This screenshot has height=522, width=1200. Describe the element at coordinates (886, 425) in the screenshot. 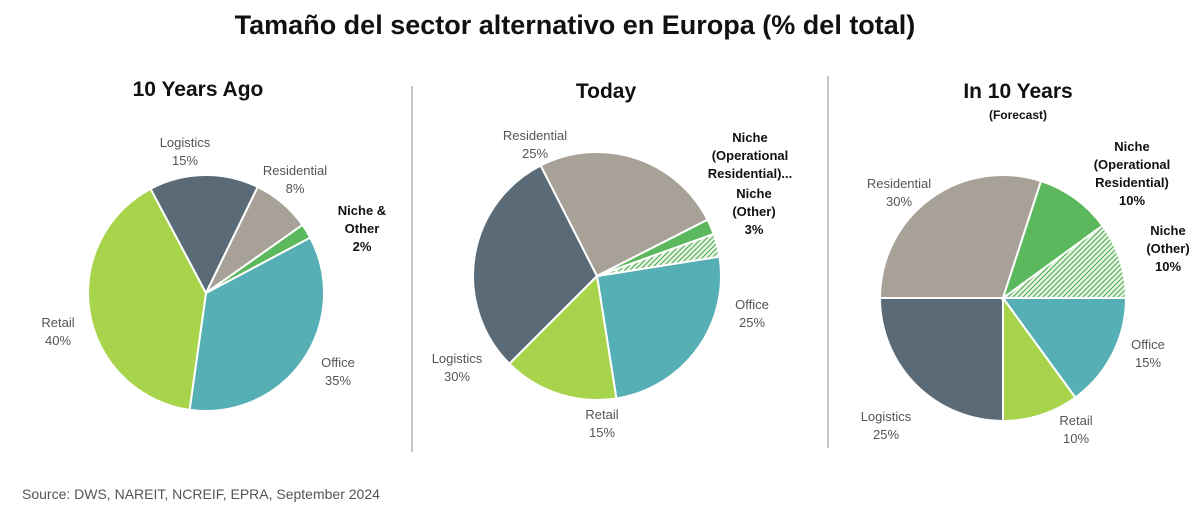

I see `label-logistics: Logistics 25%` at that location.